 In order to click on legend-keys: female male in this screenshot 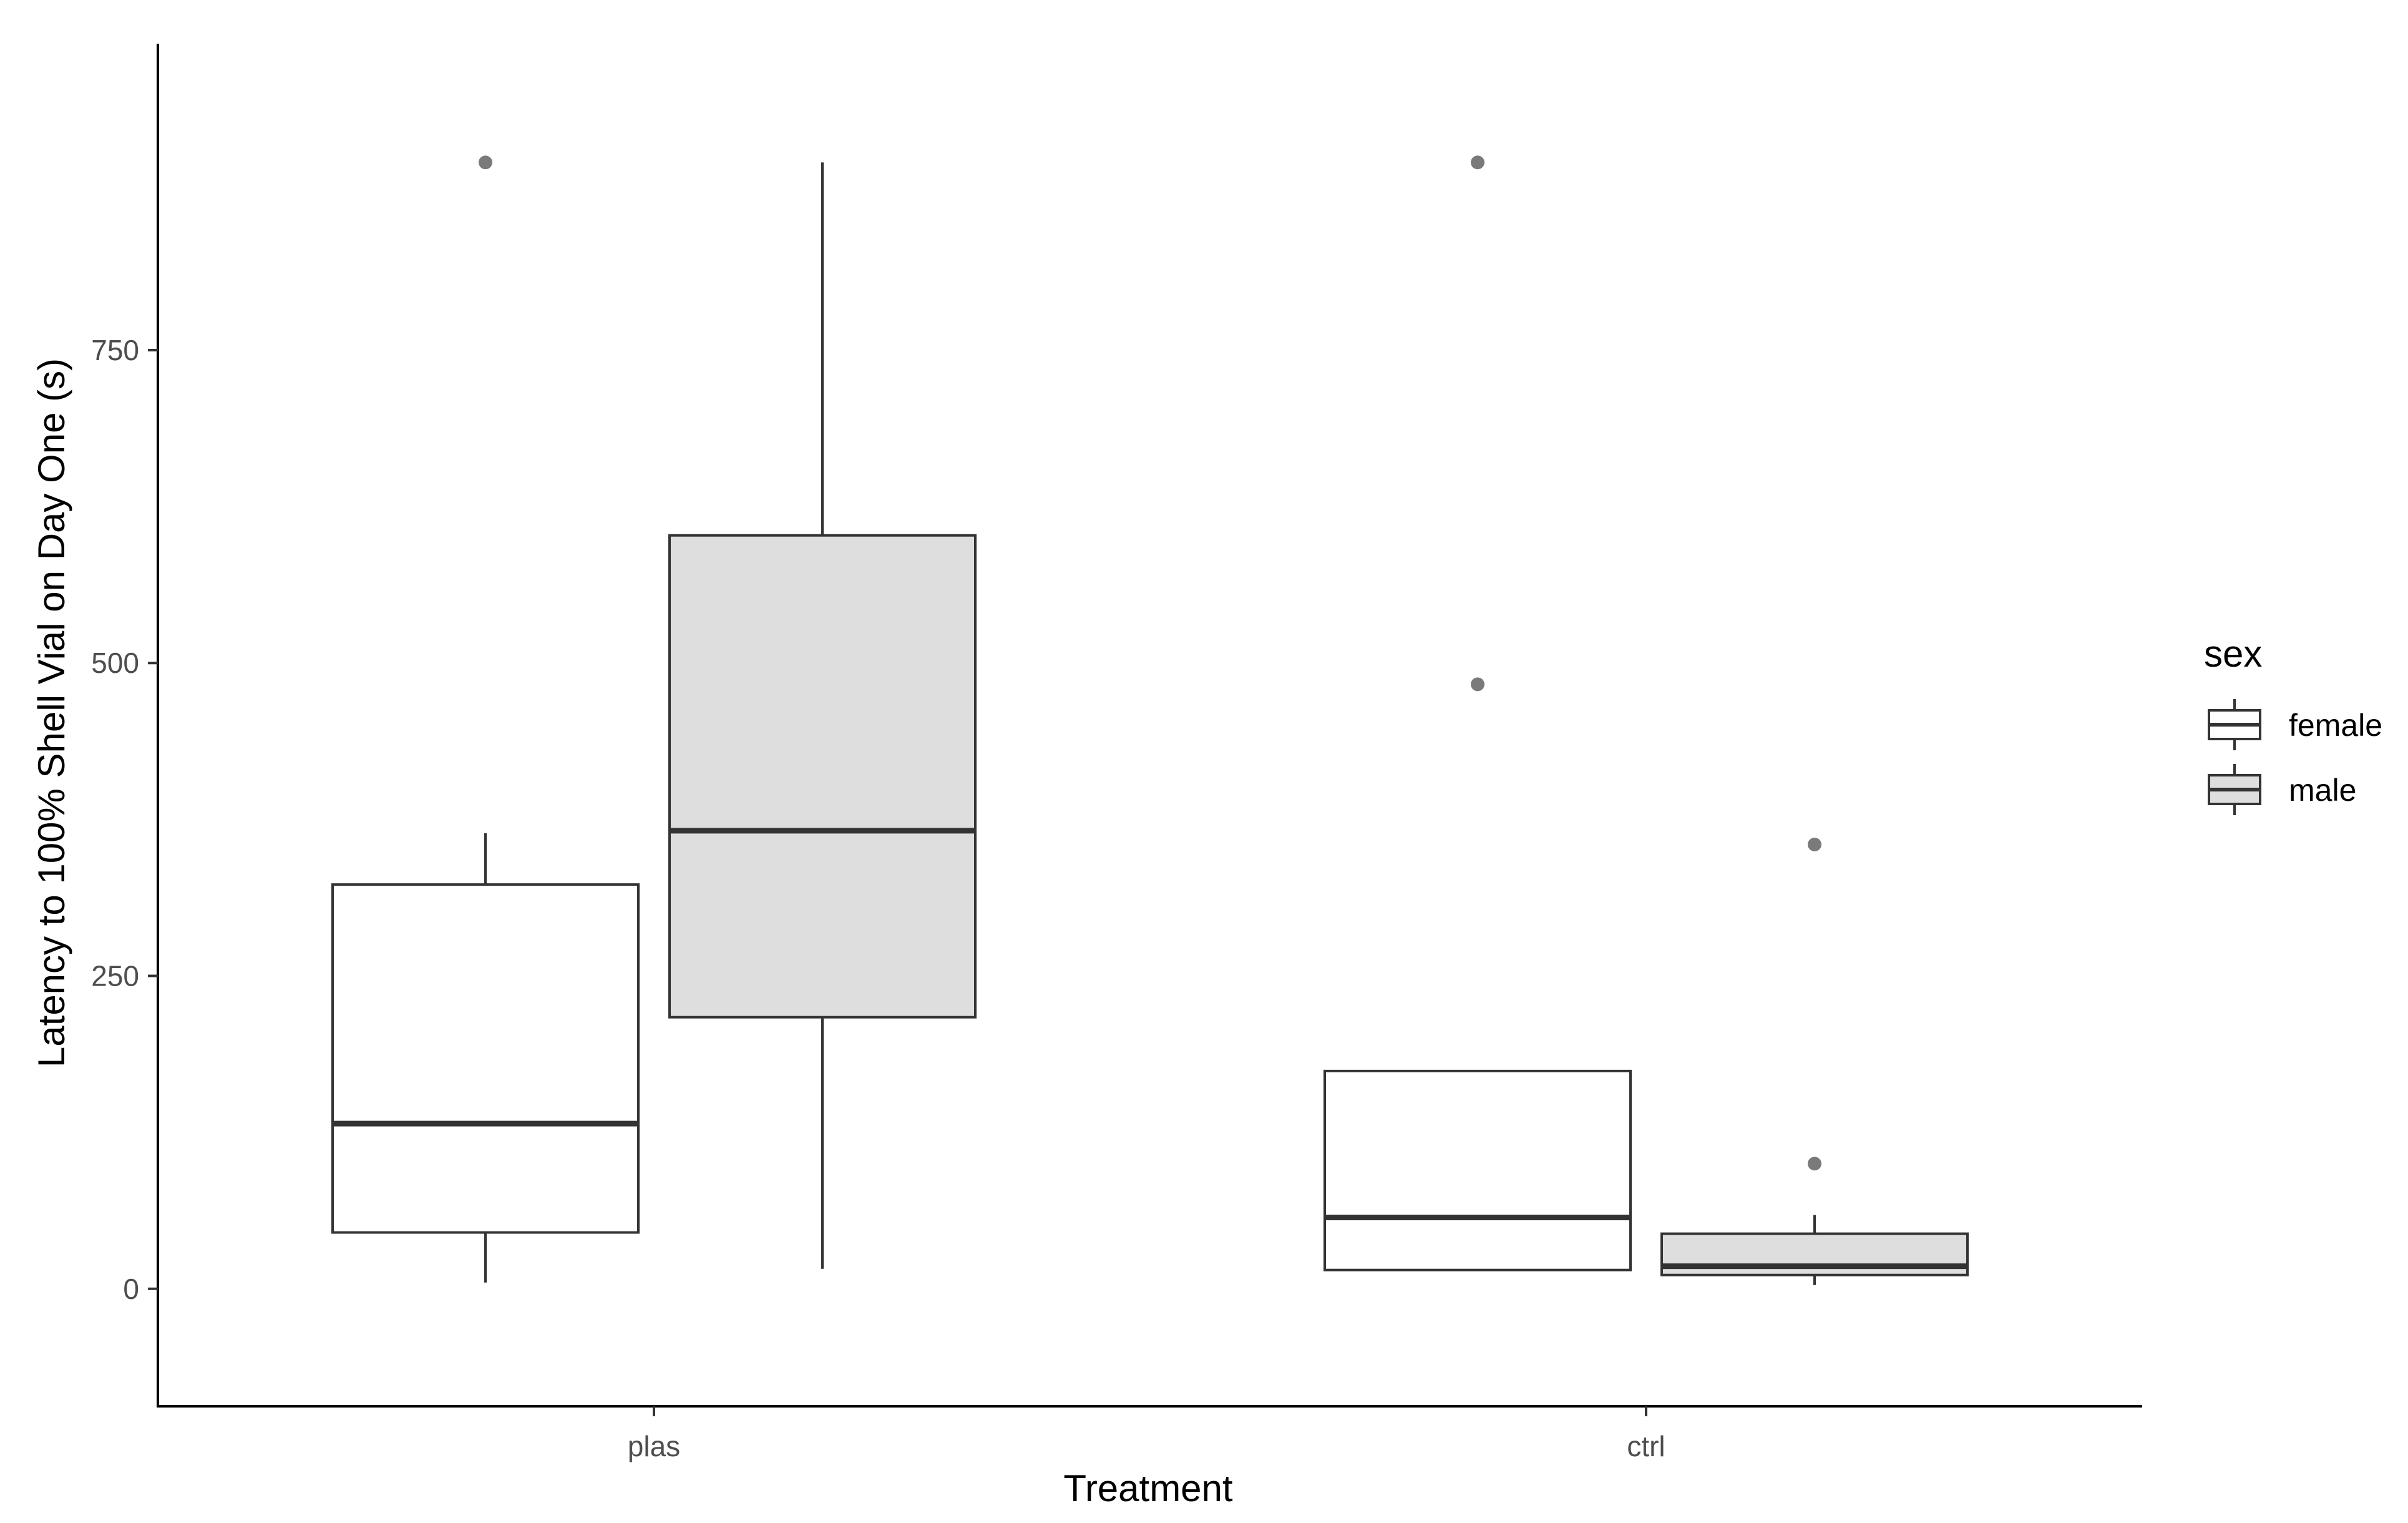, I will do `click(2295, 757)`.